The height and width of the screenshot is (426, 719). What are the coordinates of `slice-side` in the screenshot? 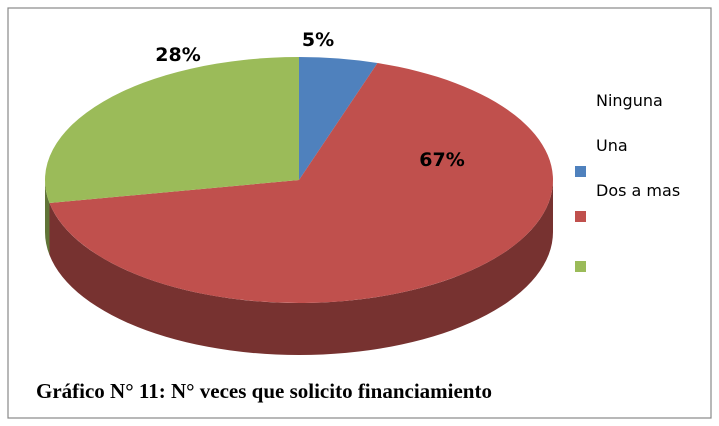 It's located at (47, 218).